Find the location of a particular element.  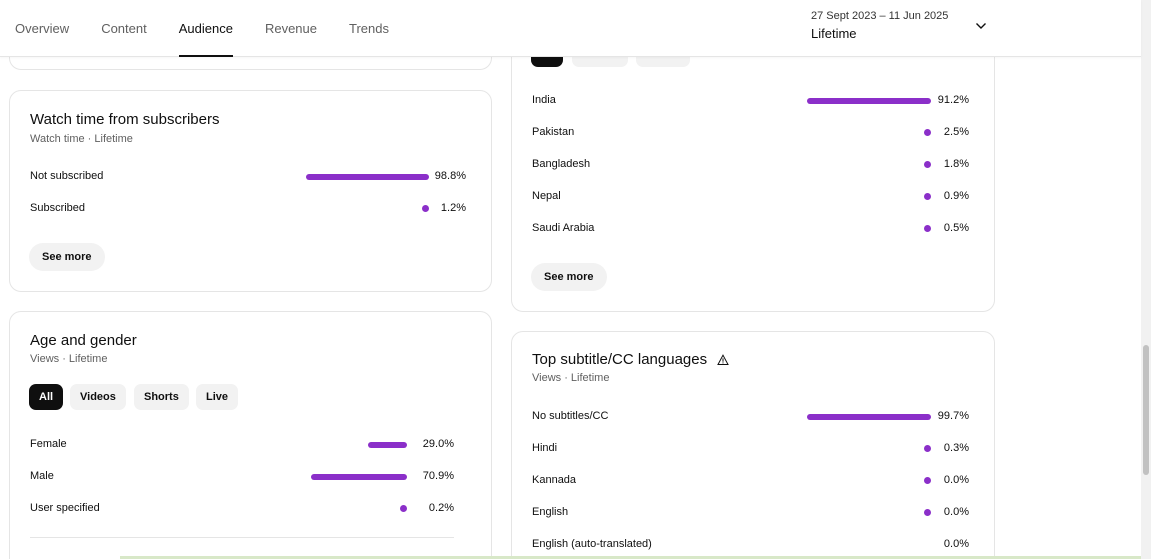

analytics-tabs: Overview Content Audience Revenue Trends is located at coordinates (218, 28).